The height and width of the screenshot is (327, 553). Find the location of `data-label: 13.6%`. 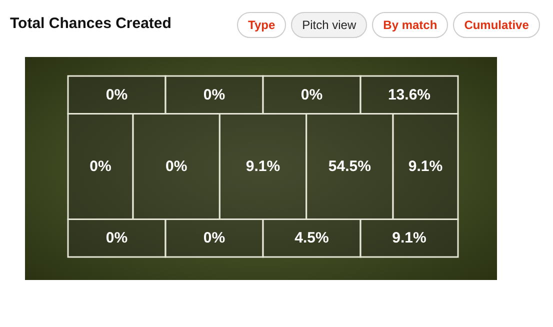

data-label: 13.6% is located at coordinates (409, 95).